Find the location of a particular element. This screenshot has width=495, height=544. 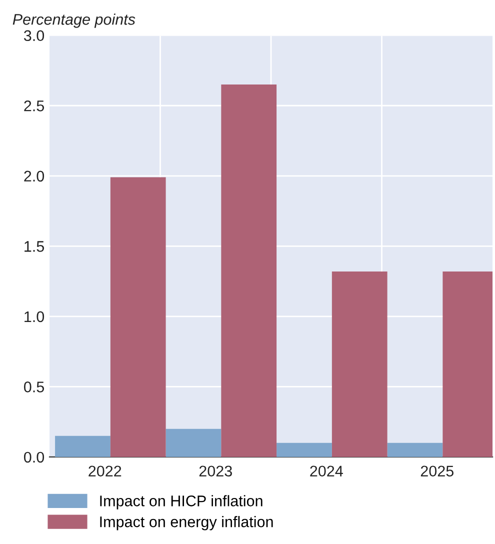

y-tick-label: 0.5 is located at coordinates (34, 387).